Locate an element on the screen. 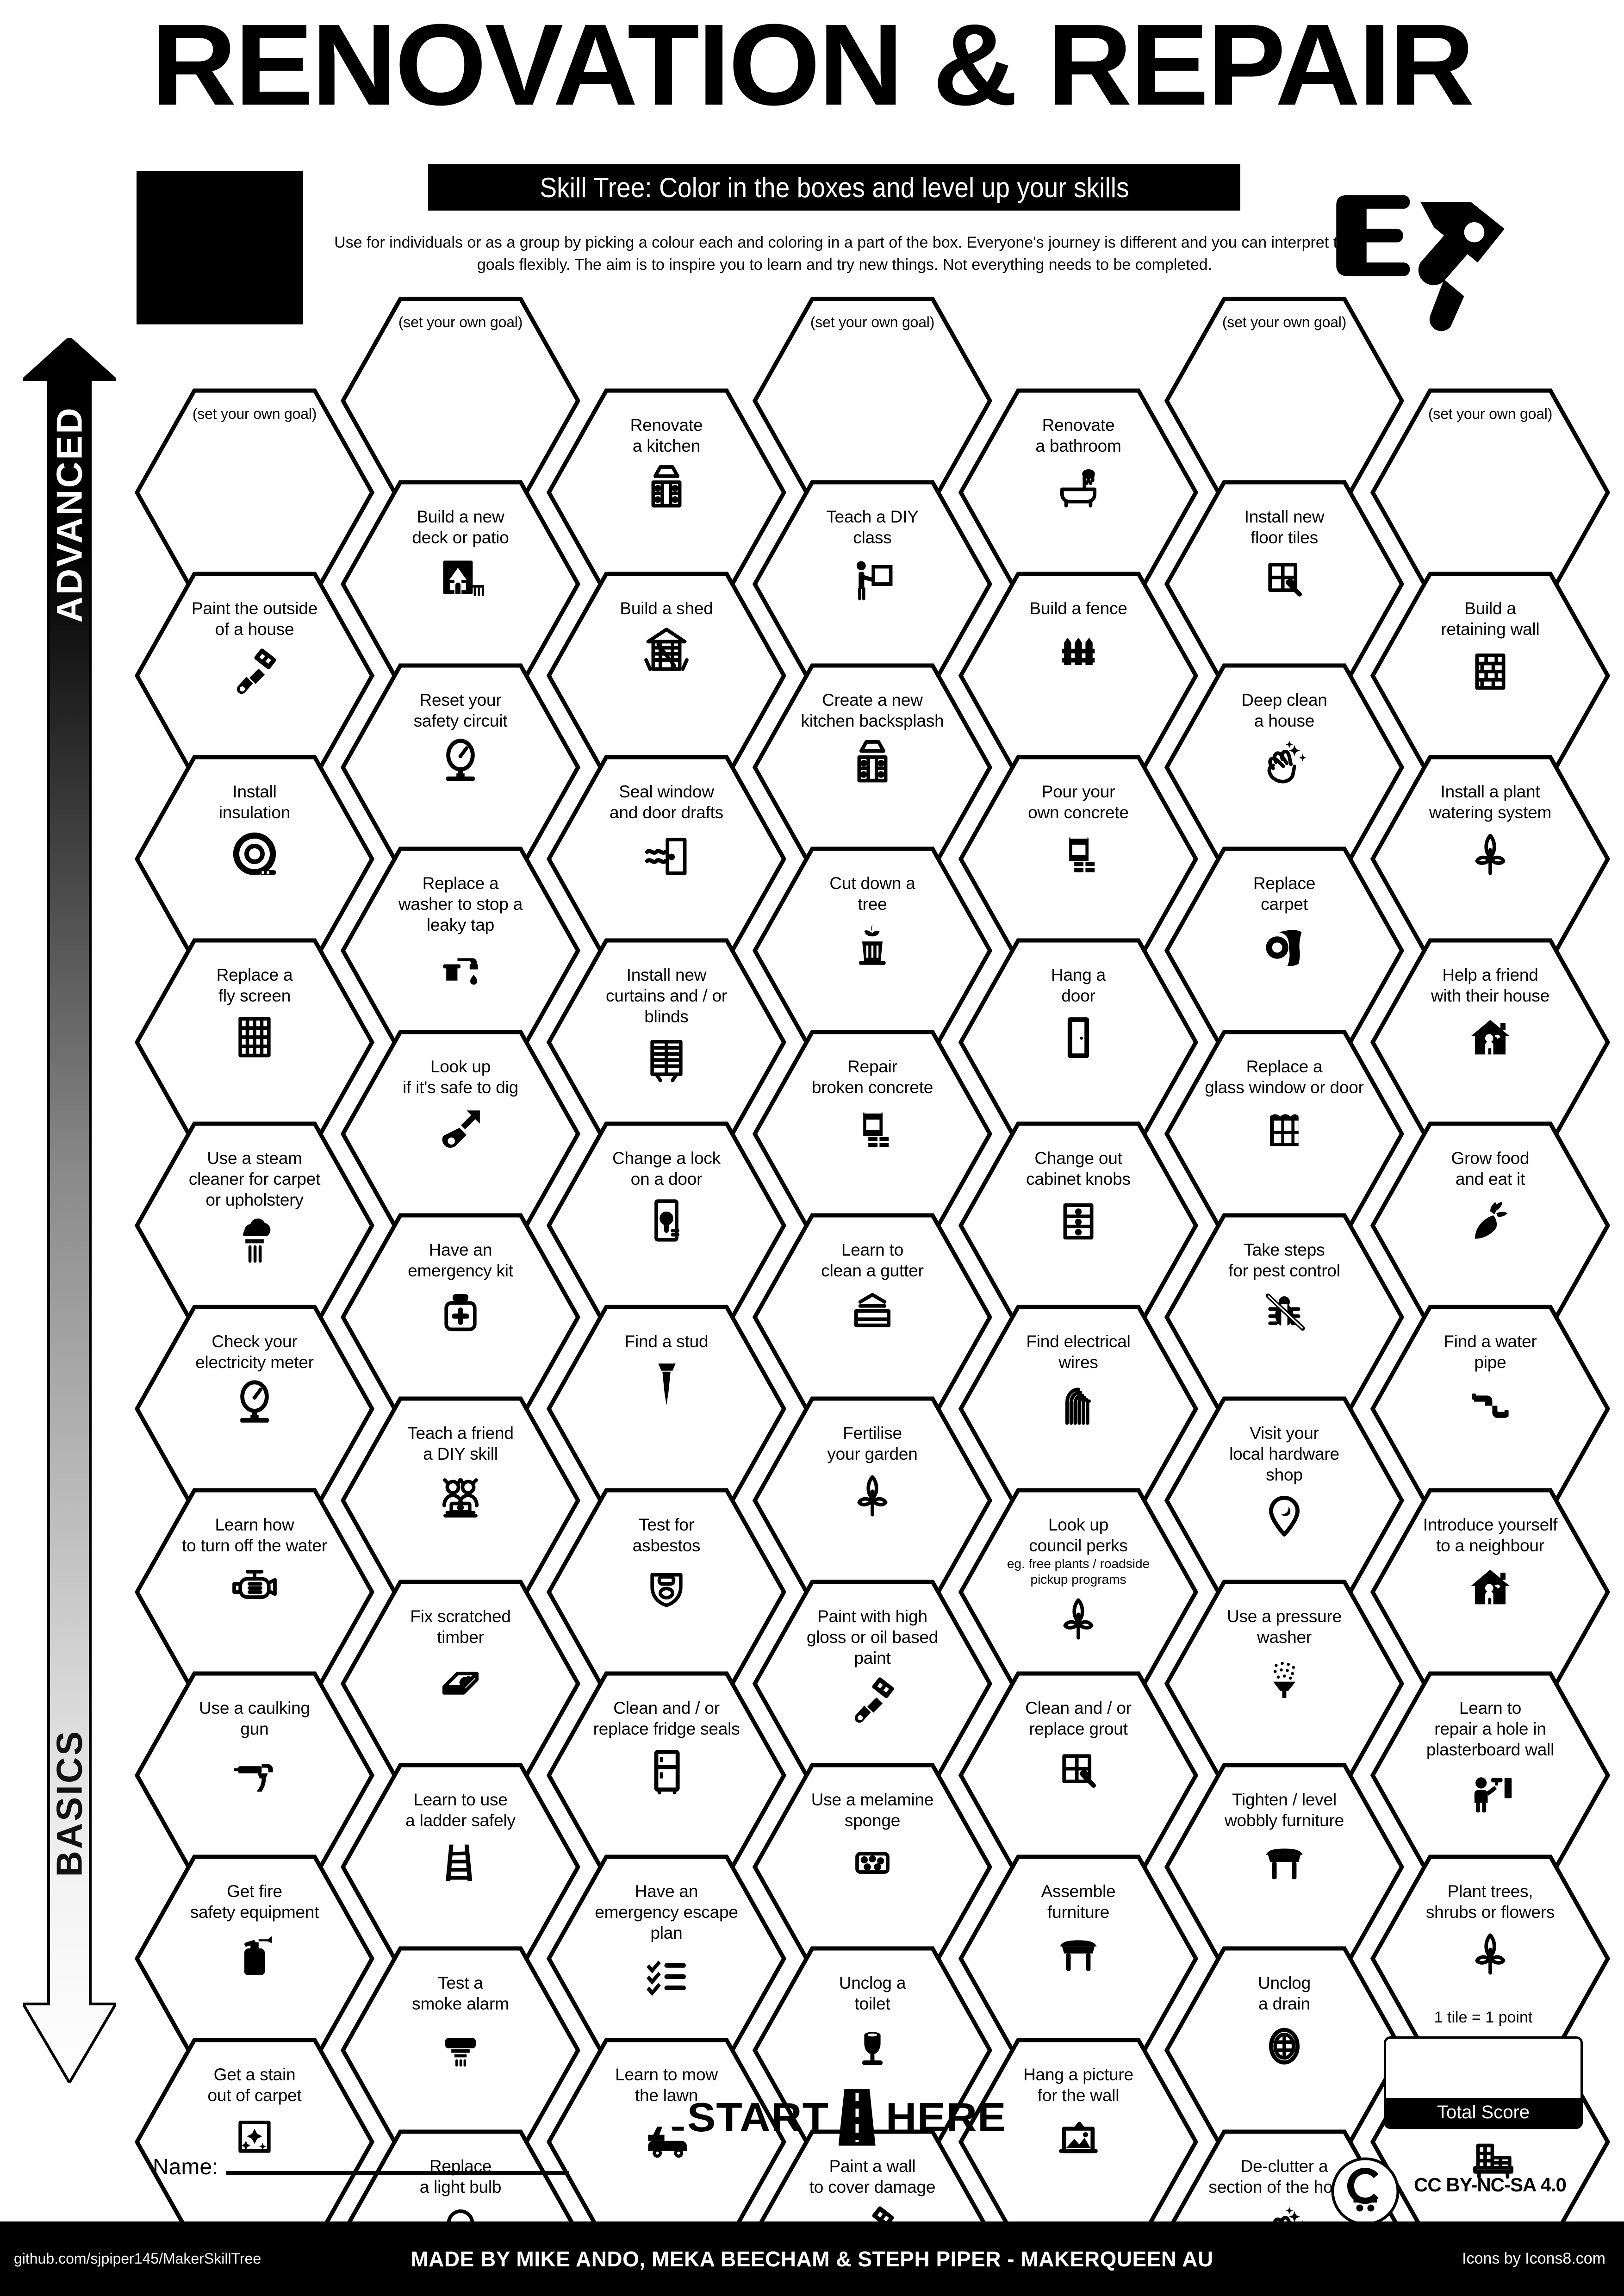 This screenshot has height=2296, width=1624. skill-hex-c5-r8: Clean and / or replace grout is located at coordinates (1078, 1775).